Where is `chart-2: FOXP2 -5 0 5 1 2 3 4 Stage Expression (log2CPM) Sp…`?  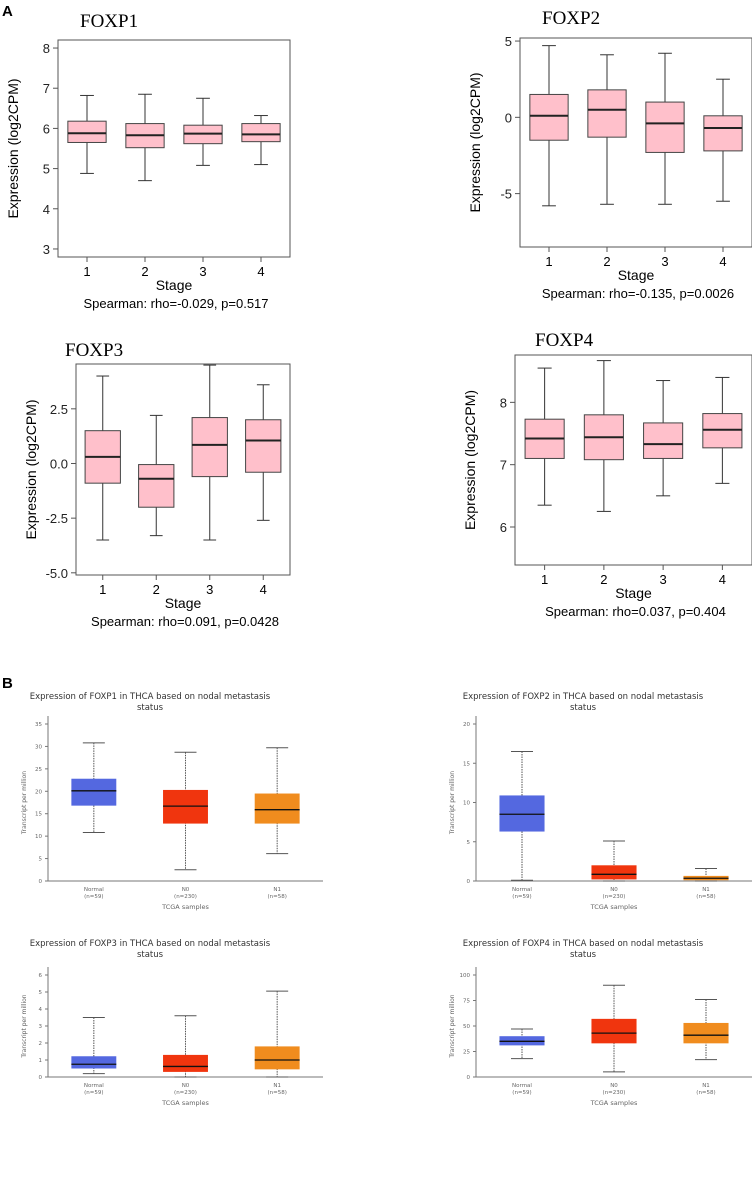 chart-2: FOXP2 -5 0 5 1 2 3 4 Stage Expression (log2CPM) Sp… is located at coordinates (609, 154).